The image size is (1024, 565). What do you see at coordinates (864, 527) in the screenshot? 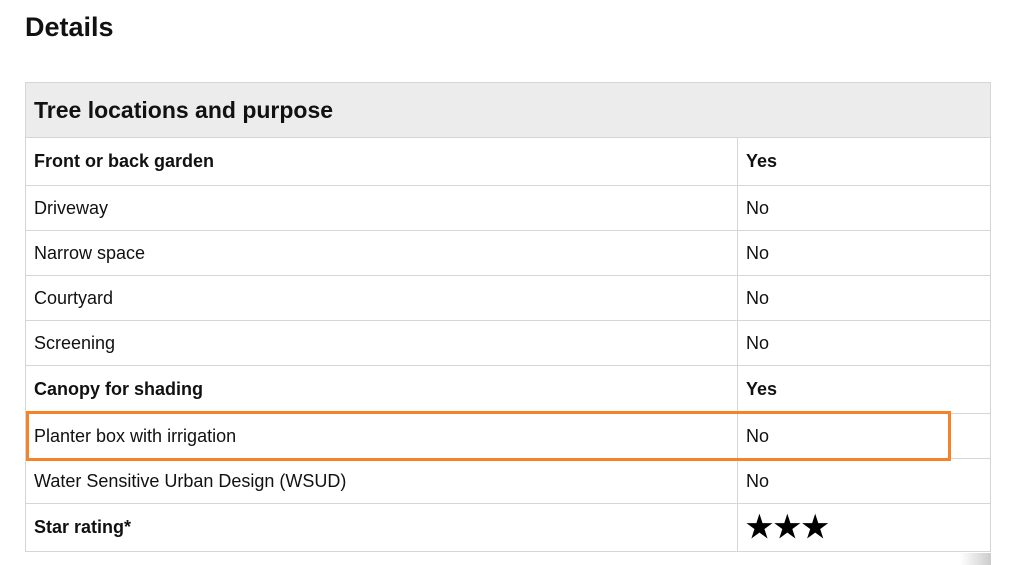
I see `star-rating-icons: ★★★` at bounding box center [864, 527].